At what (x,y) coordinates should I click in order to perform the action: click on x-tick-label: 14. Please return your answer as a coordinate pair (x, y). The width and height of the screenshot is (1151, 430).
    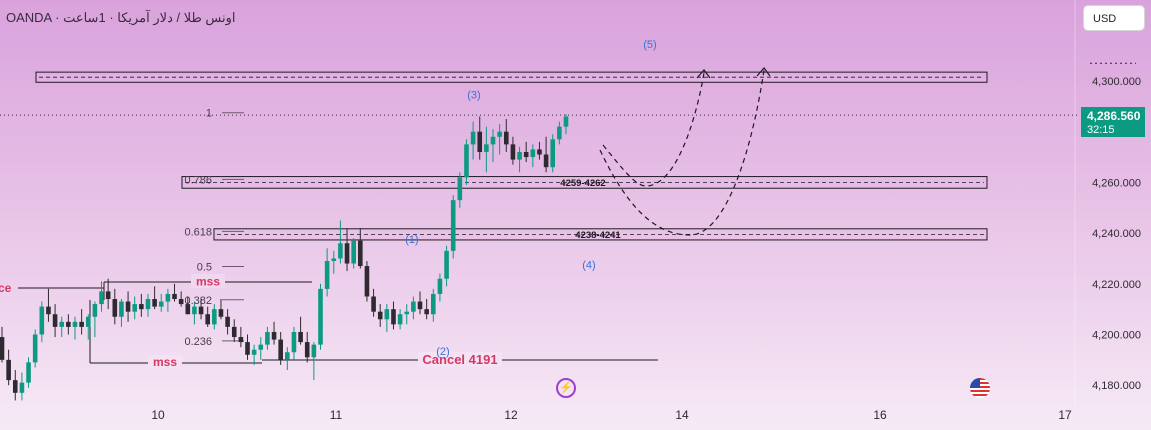
    Looking at the image, I should click on (682, 415).